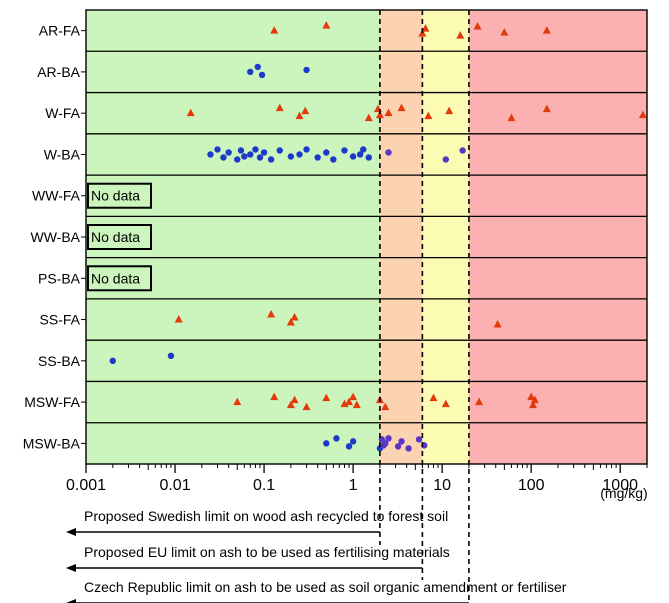 The height and width of the screenshot is (603, 669). Describe the element at coordinates (52, 443) in the screenshot. I see `category-label: MSW-BA` at that location.